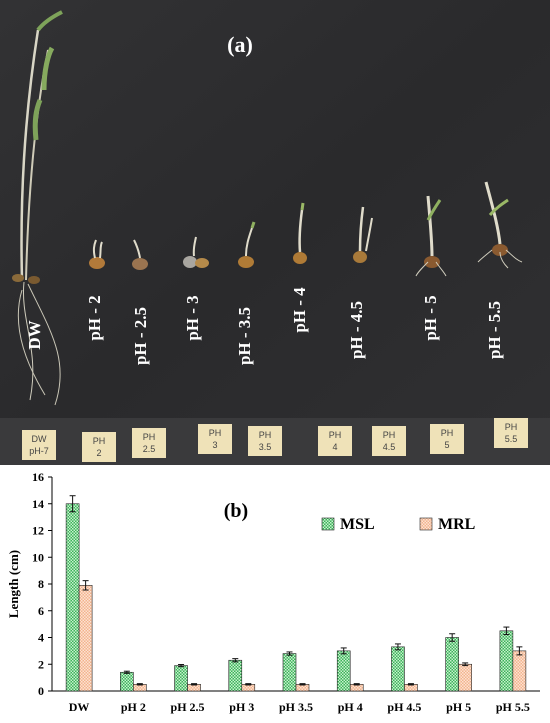  What do you see at coordinates (39, 439) in the screenshot?
I see `tag-line-1: DW` at bounding box center [39, 439].